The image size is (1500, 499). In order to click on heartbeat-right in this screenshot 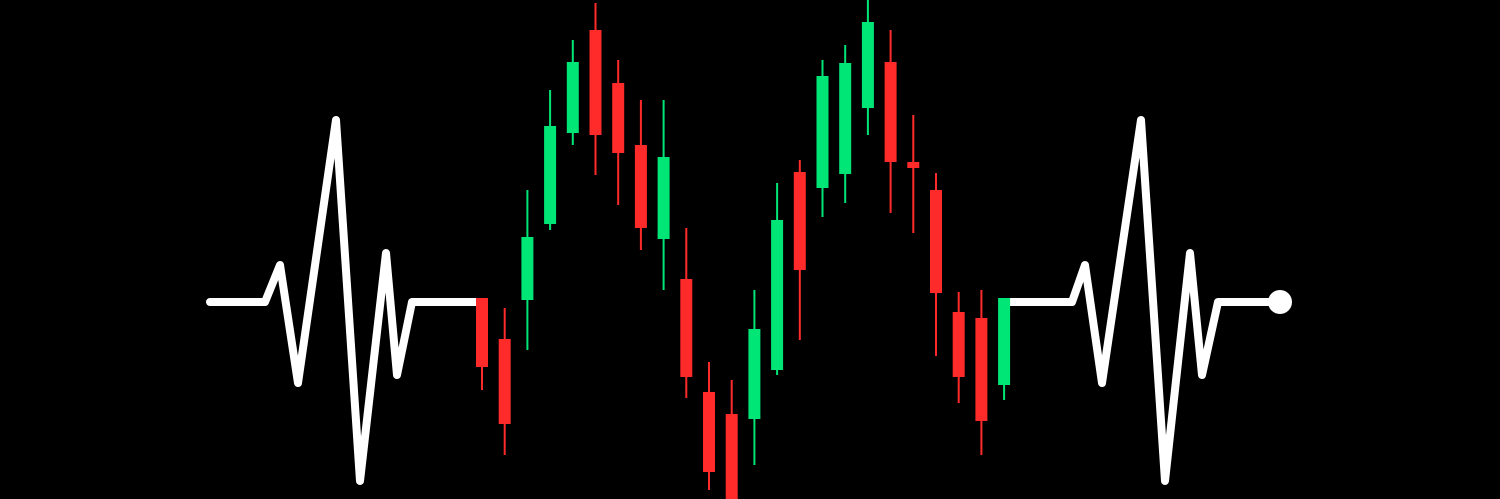, I will do `click(1142, 300)`.